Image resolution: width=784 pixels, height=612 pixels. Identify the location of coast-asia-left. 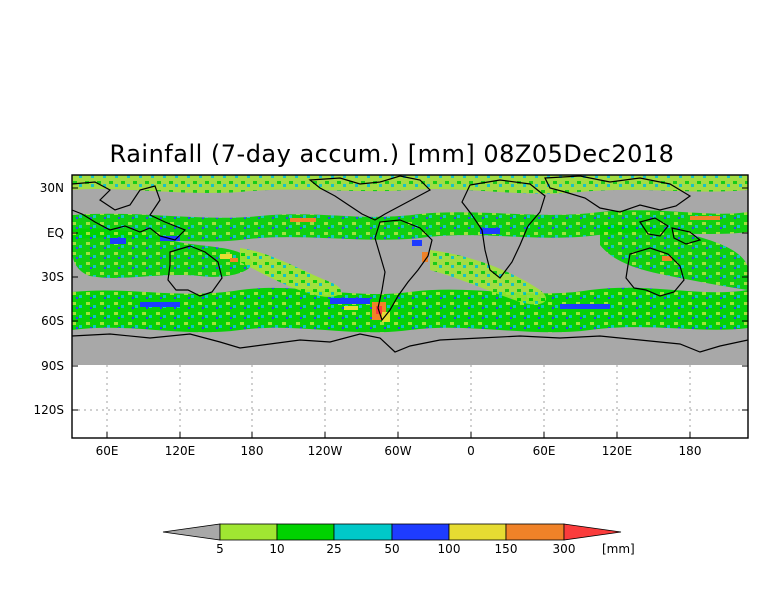
(129, 211).